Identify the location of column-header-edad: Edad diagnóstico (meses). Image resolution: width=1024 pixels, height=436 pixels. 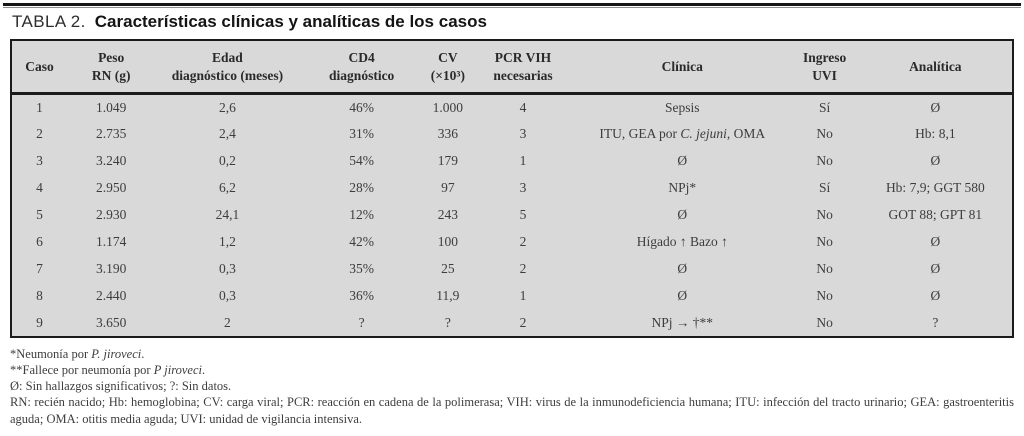
(227, 68).